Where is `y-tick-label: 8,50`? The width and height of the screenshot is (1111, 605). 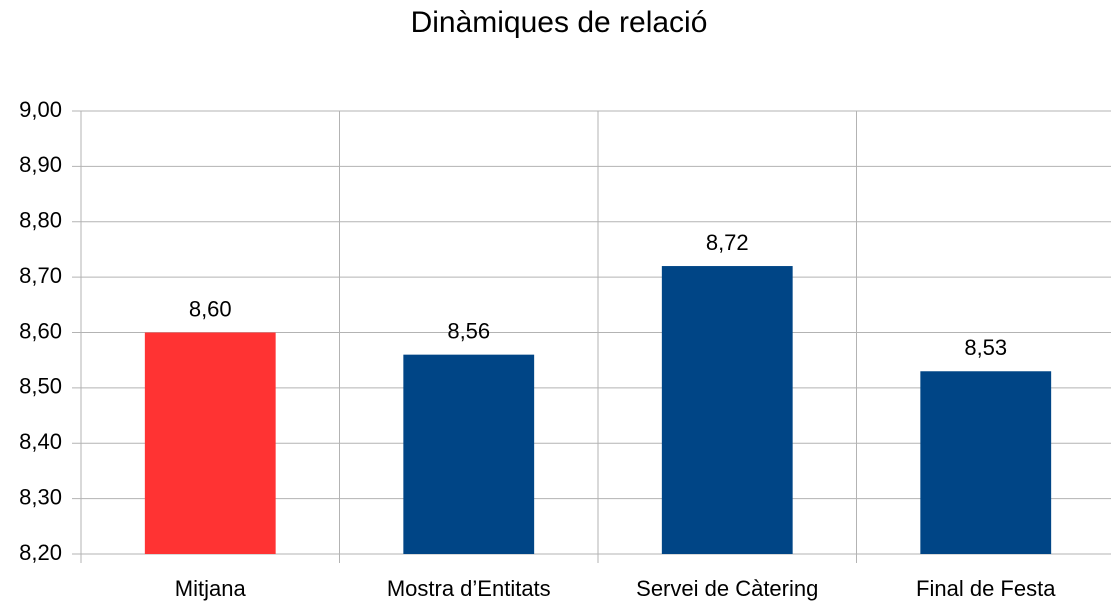 y-tick-label: 8,50 is located at coordinates (40, 386).